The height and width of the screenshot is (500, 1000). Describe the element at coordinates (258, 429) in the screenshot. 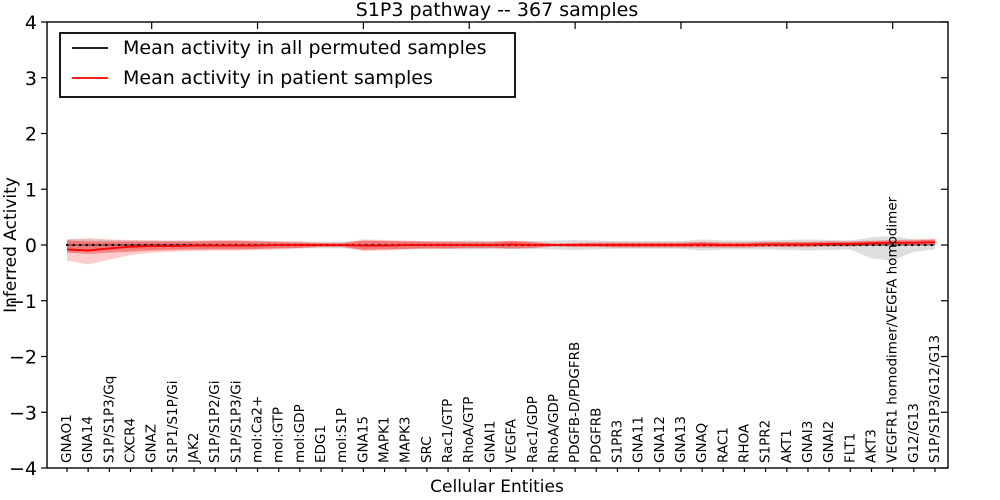

I see `entity-label: mol:Ca2+` at that location.